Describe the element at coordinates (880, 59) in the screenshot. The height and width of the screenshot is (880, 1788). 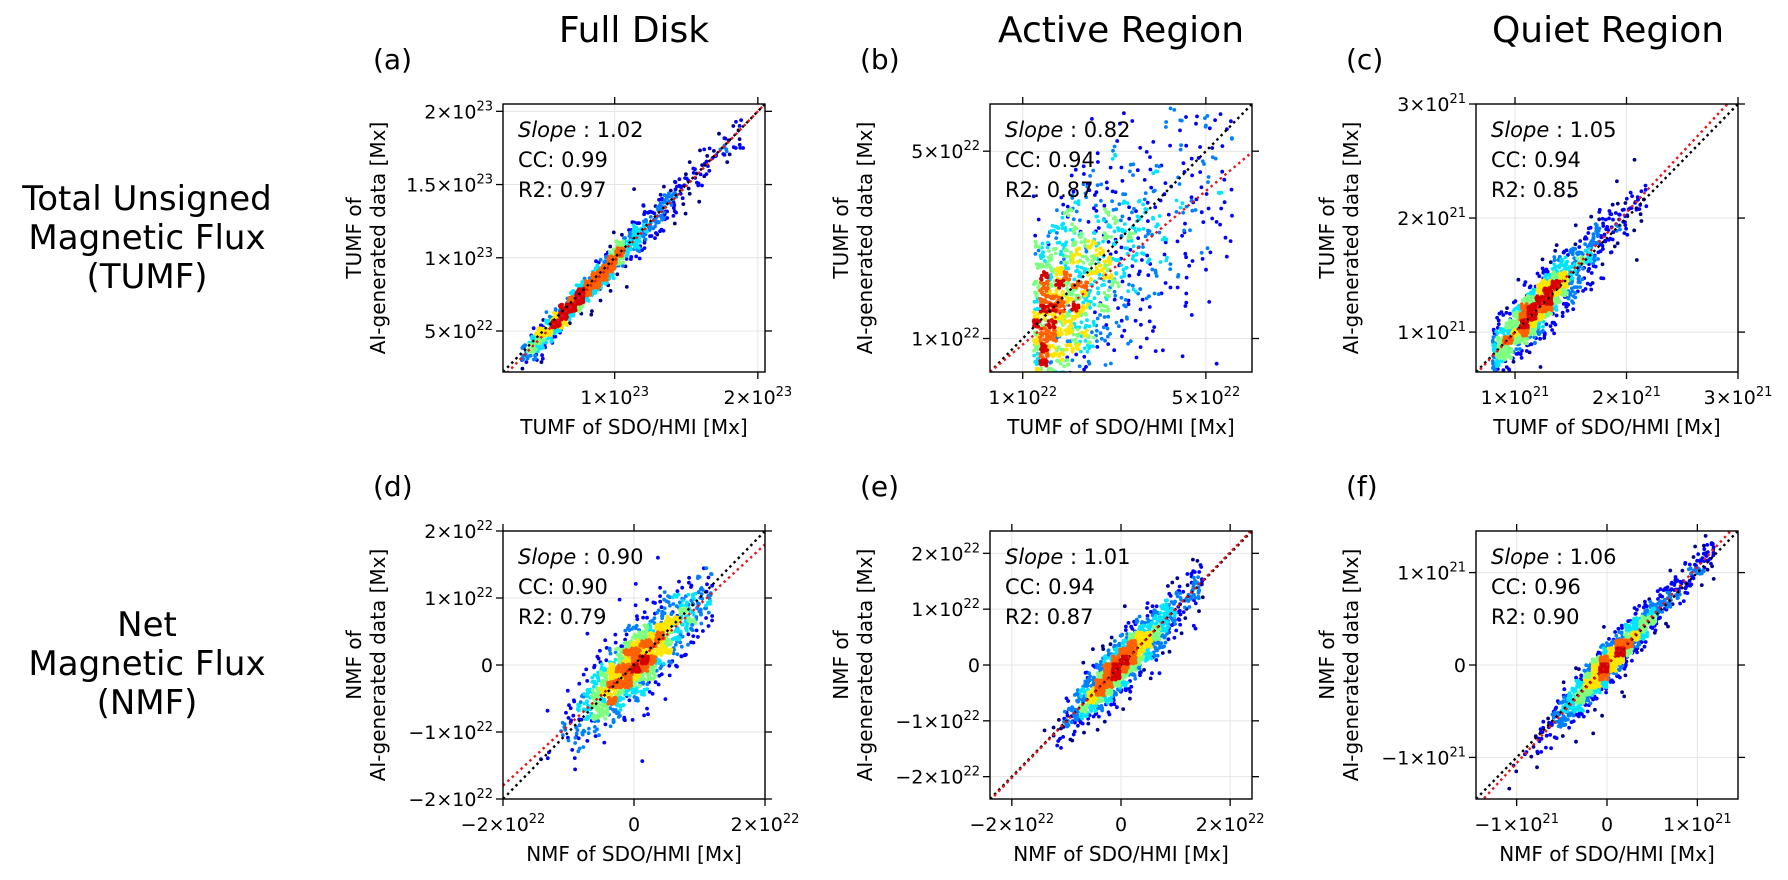
I see `panel-label: (b)` at that location.